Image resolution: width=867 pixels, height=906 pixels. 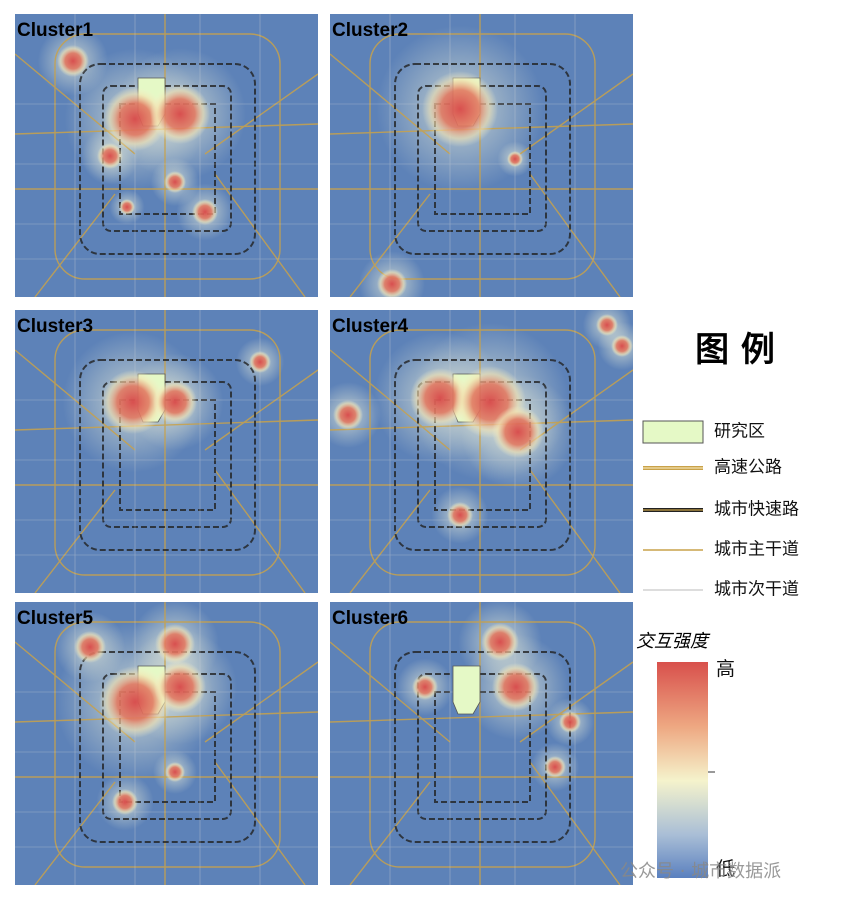 I want to click on legend-title: 图 例, so click(x=735, y=350).